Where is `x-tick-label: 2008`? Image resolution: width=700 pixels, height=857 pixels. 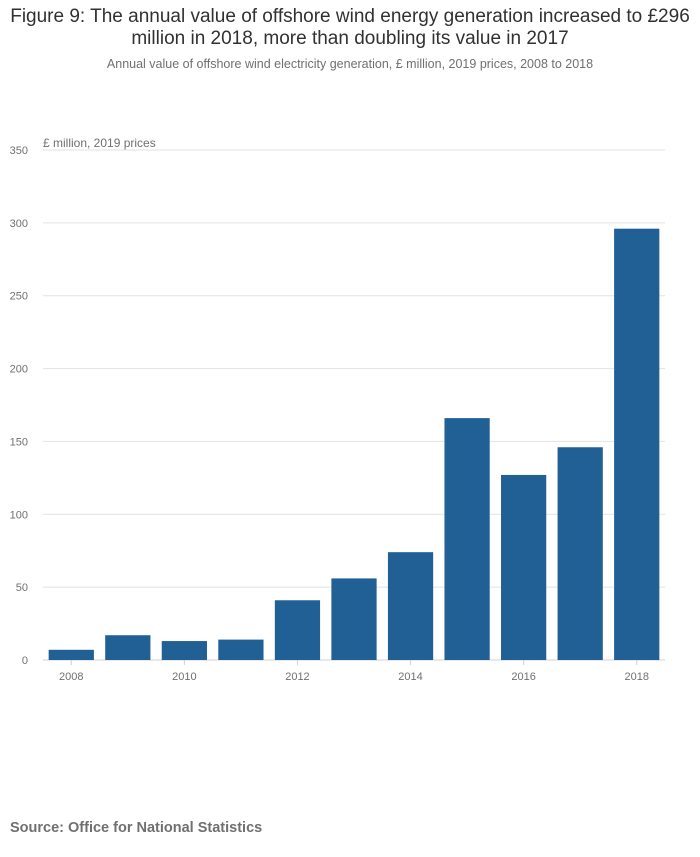
x-tick-label: 2008 is located at coordinates (71, 677).